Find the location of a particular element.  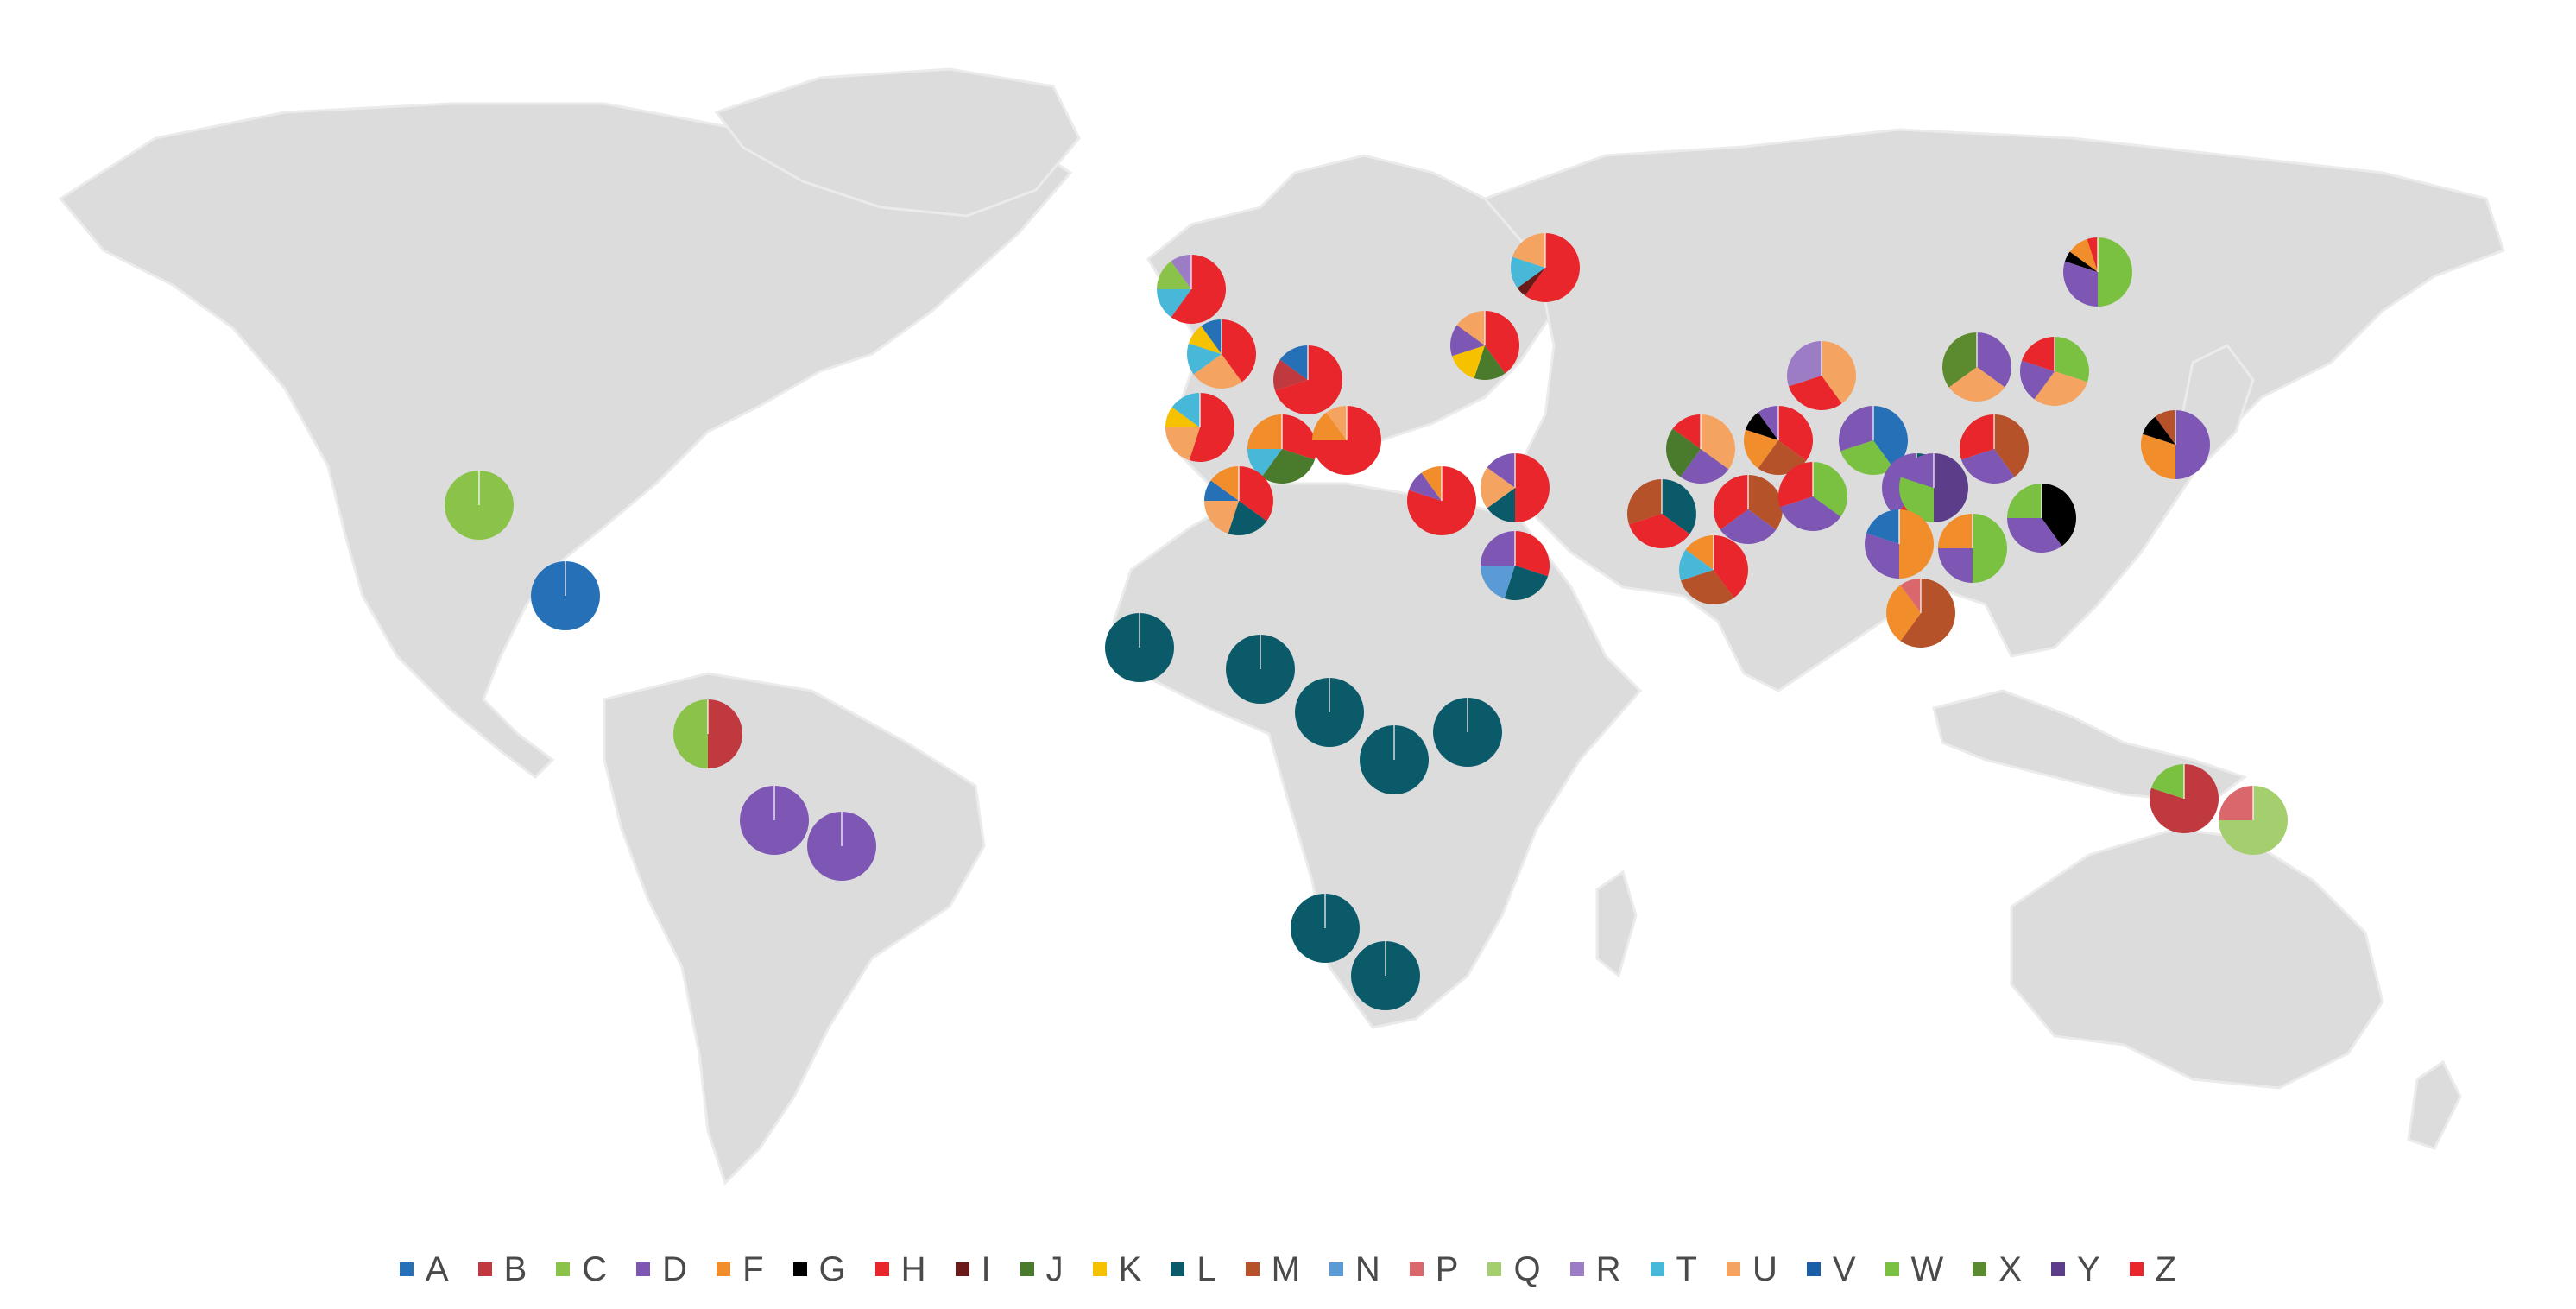

pie-congo is located at coordinates (1394, 759).